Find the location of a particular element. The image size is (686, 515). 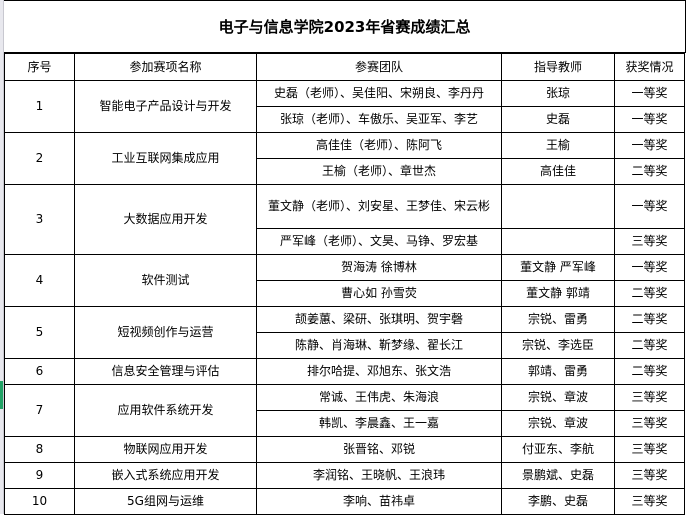

cell-no: 9 is located at coordinates (39, 475).